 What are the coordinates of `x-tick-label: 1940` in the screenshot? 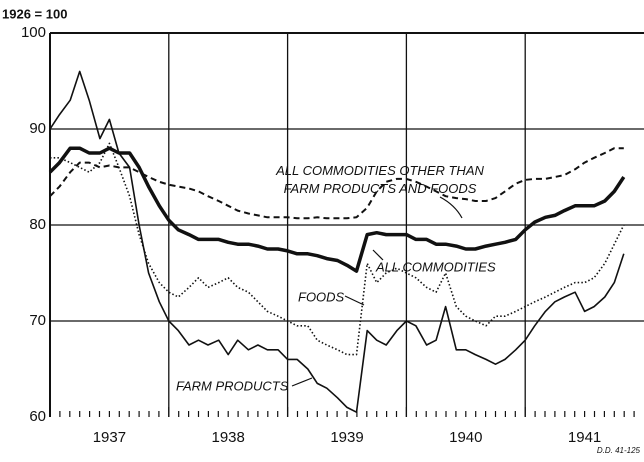 It's located at (465, 437).